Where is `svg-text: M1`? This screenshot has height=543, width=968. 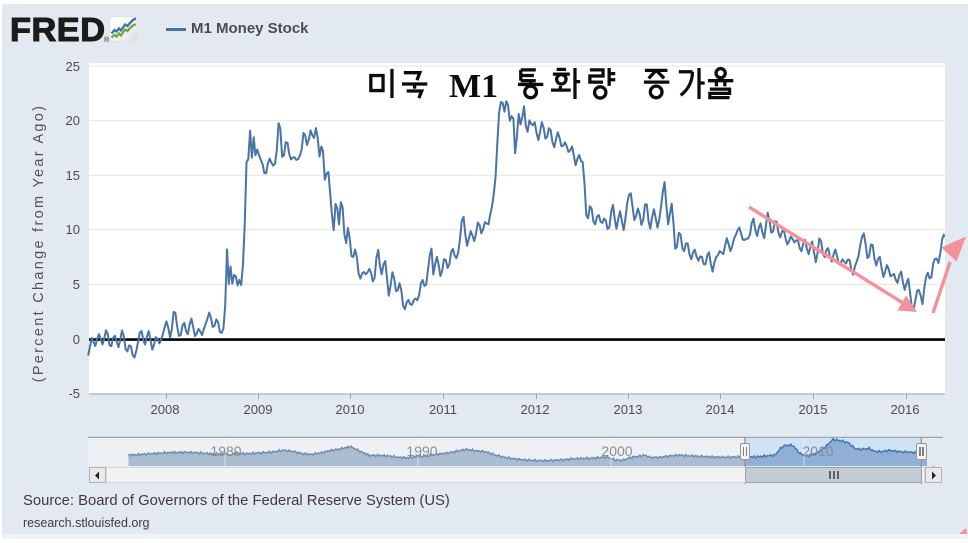
svg-text: M1 is located at coordinates (473, 86).